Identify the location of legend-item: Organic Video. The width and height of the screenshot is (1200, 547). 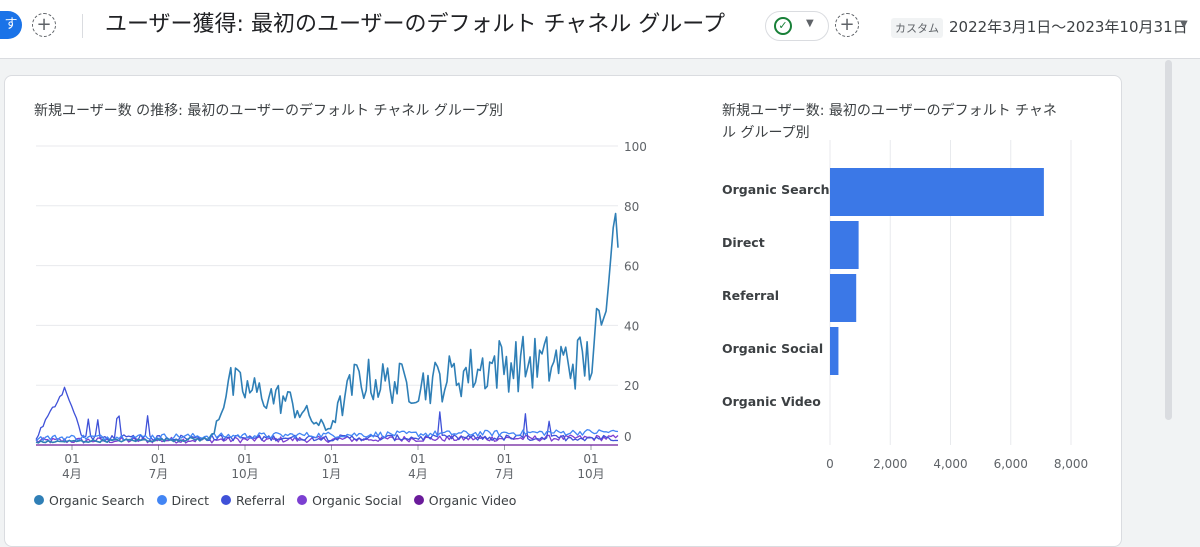
(465, 500).